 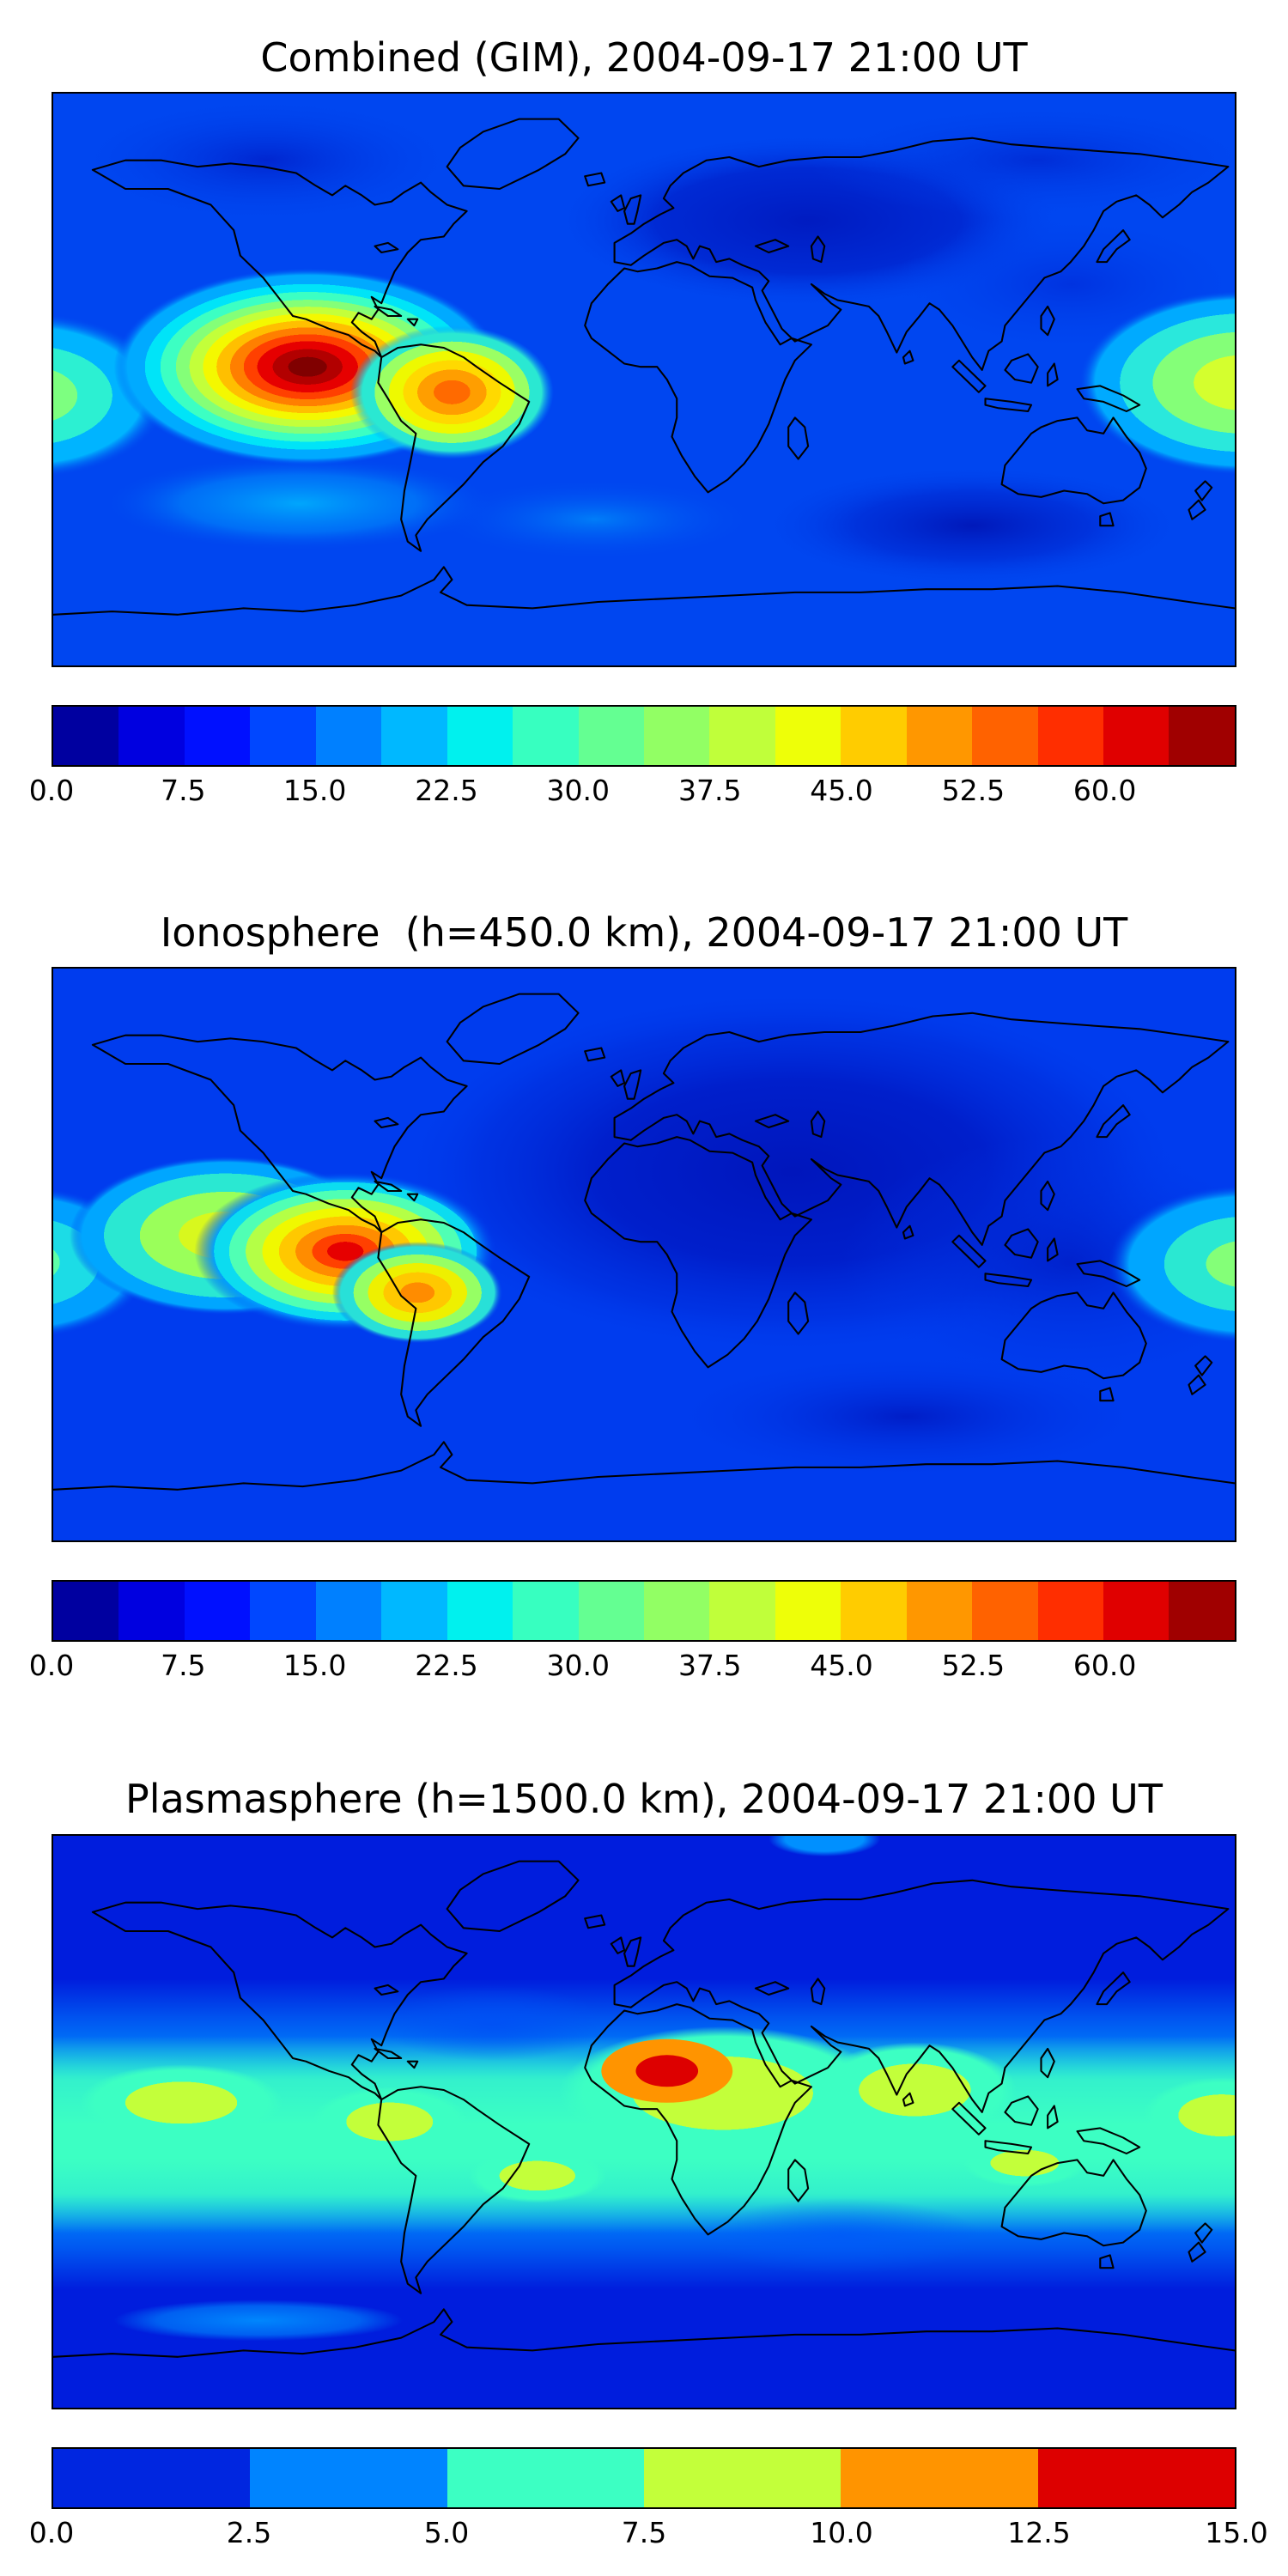 I want to click on colorbar-tick-label: 2.5, so click(x=249, y=2532).